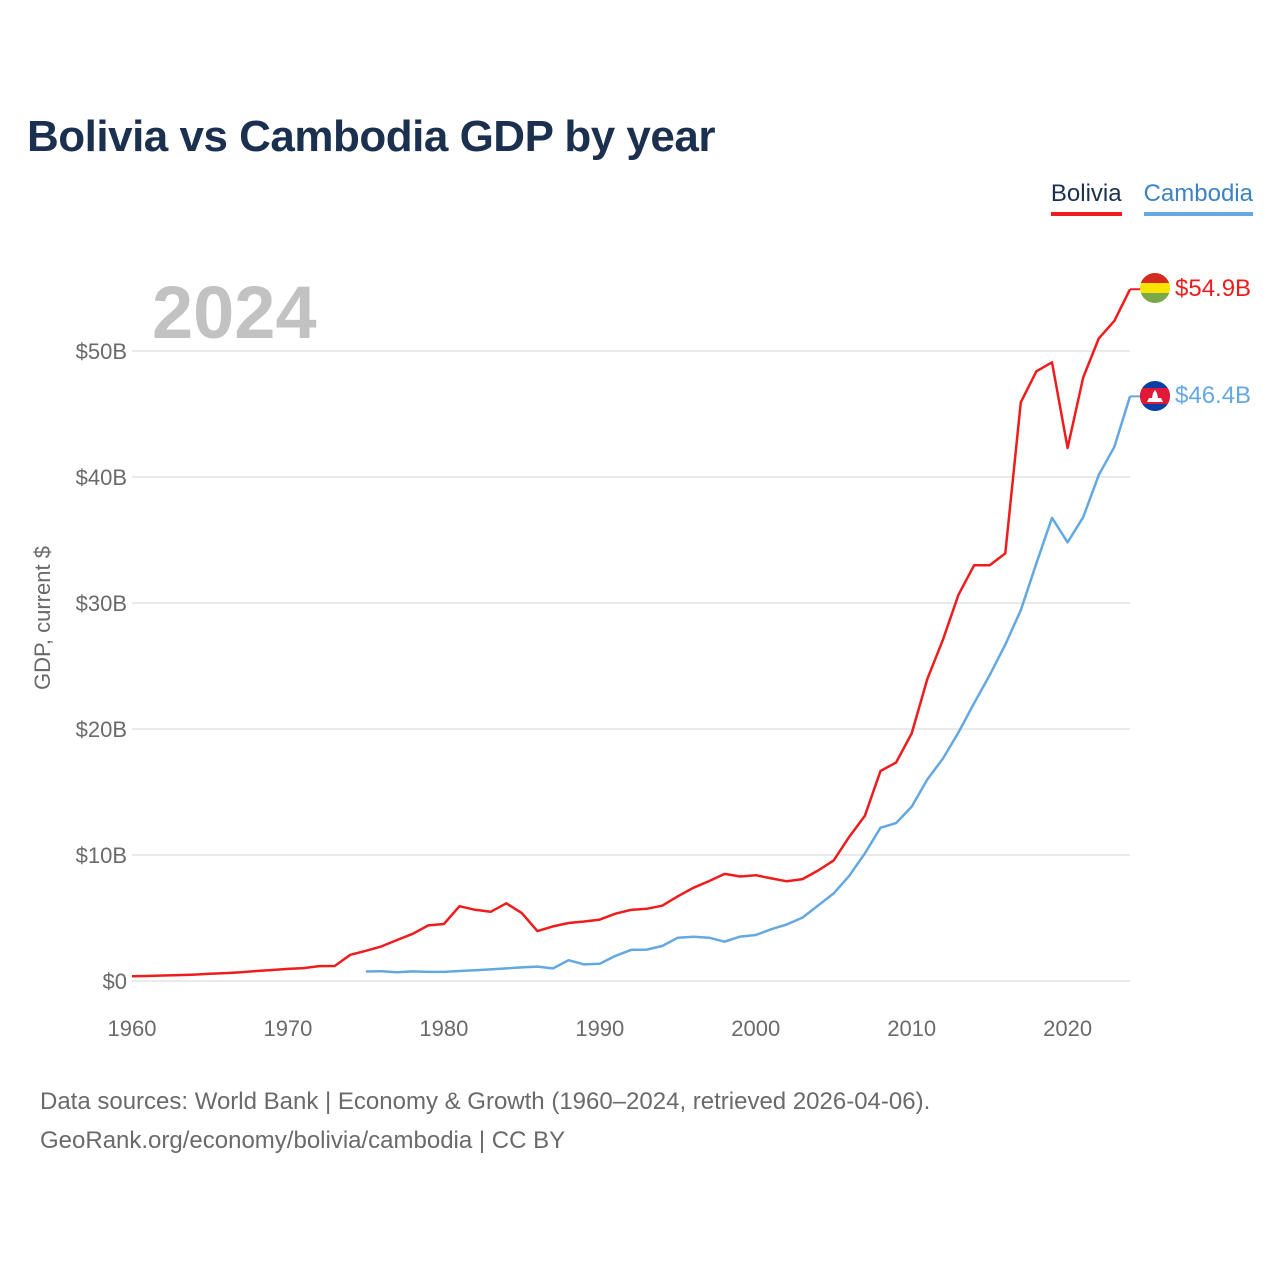 The height and width of the screenshot is (1280, 1280). I want to click on bolivia-flag-icon, so click(1155, 288).